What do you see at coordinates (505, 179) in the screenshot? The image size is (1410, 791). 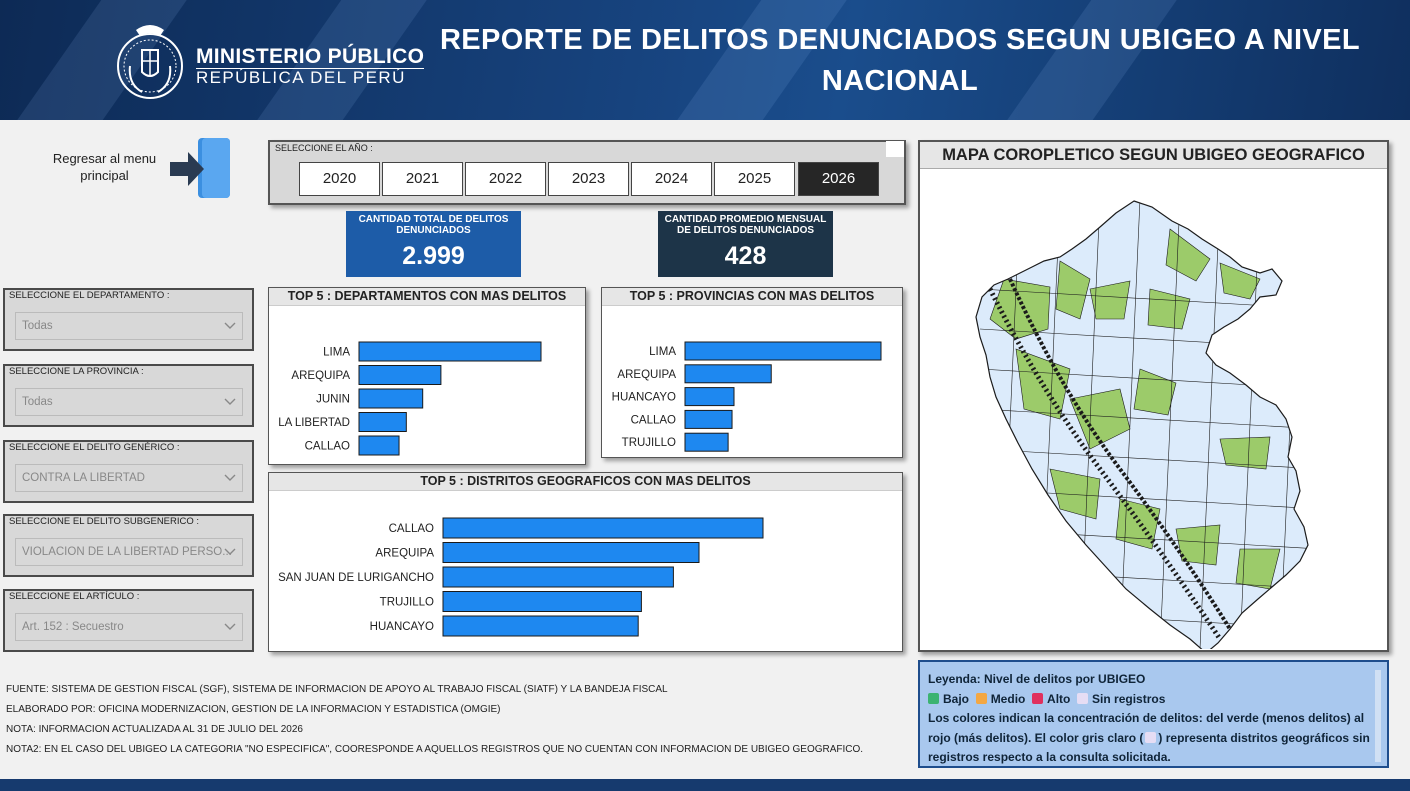 I see `year-option-2022: 2022` at bounding box center [505, 179].